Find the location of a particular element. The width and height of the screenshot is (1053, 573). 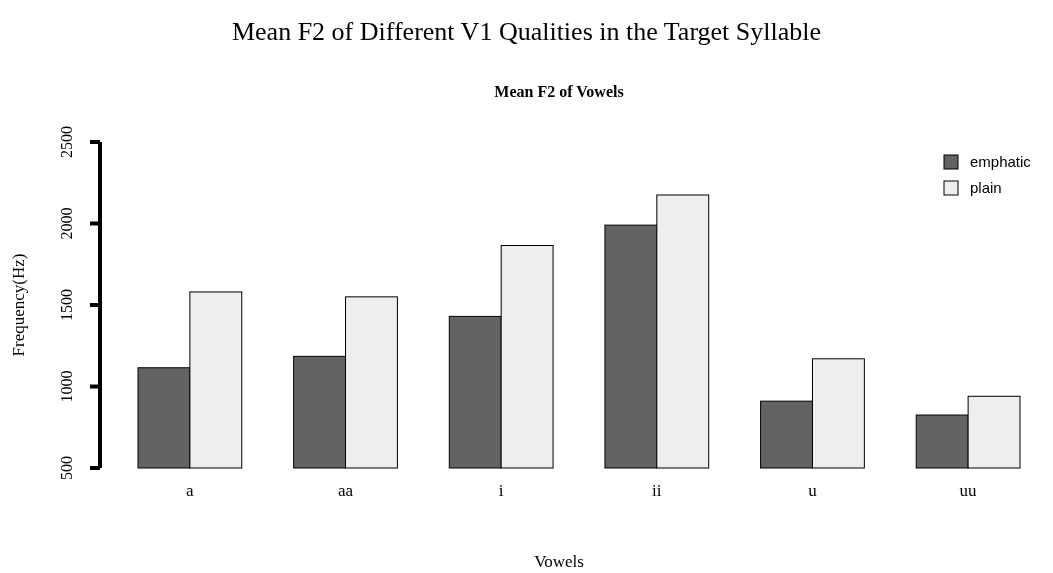

chart-title: Mean F2 of Different V1 Qualities in the Target Syllable is located at coordinates (526, 31).